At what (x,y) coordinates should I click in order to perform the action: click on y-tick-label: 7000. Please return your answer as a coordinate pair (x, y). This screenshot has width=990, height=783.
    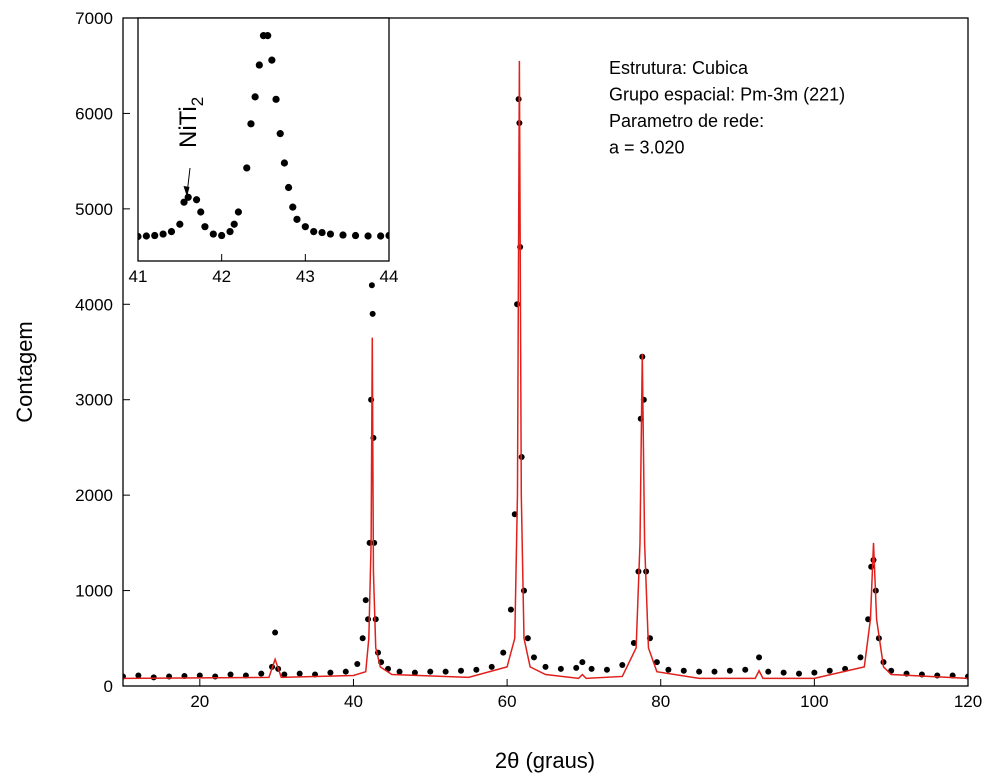
    Looking at the image, I should click on (94, 18).